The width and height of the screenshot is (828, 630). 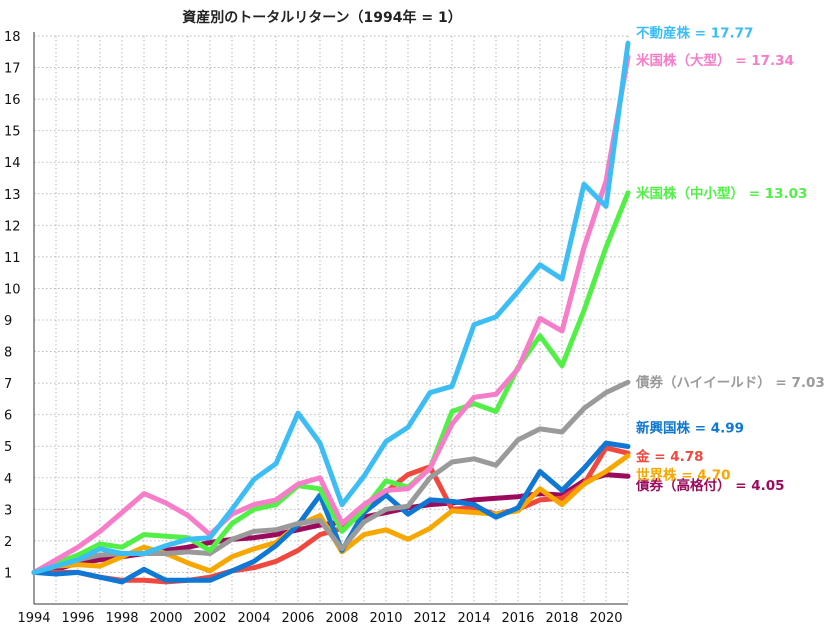 I want to click on x-tick-label: 2004, so click(x=253, y=618).